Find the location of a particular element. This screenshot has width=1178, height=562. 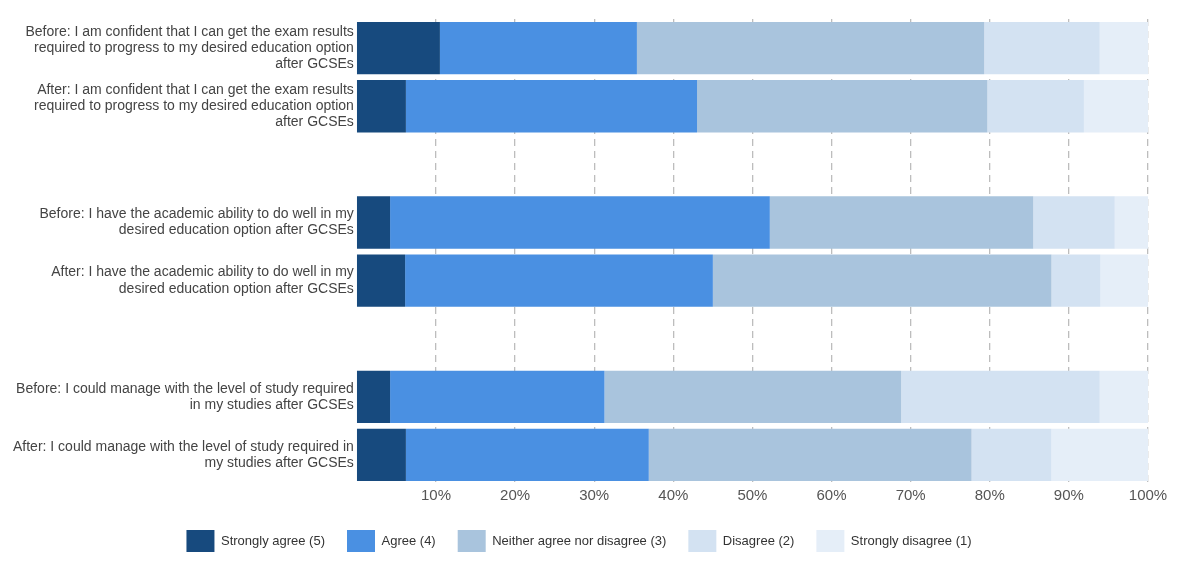

y-tick-label: After: I could manage with the level of study required in my studies after GCSEs is located at coordinates (183, 453).